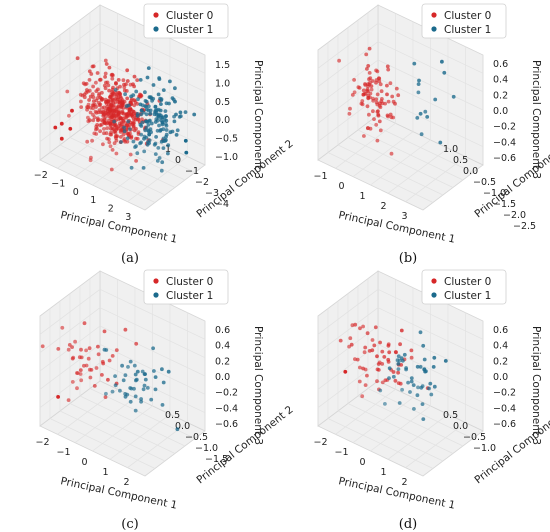 The image size is (550, 532). Describe the element at coordinates (504, 127) in the screenshot. I see `z-tick-label: −0.2` at that location.